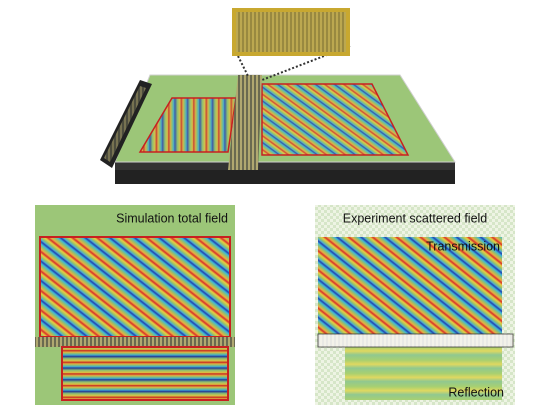 This screenshot has height=415, width=550. What do you see at coordinates (415, 218) in the screenshot?
I see `panel-title: Experiment scattered field` at bounding box center [415, 218].